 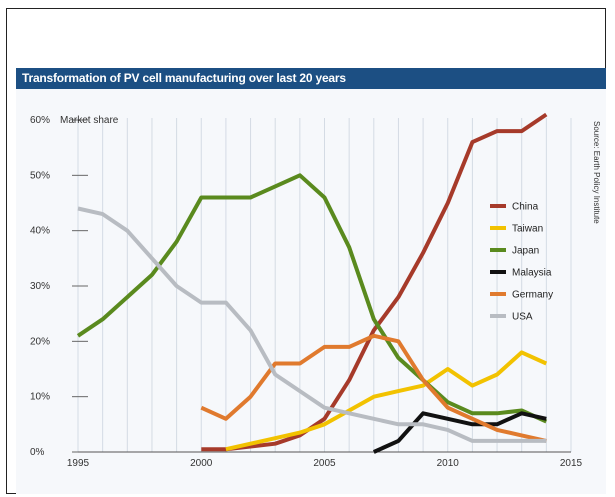 What do you see at coordinates (448, 463) in the screenshot?
I see `x-tick-label: 2010` at bounding box center [448, 463].